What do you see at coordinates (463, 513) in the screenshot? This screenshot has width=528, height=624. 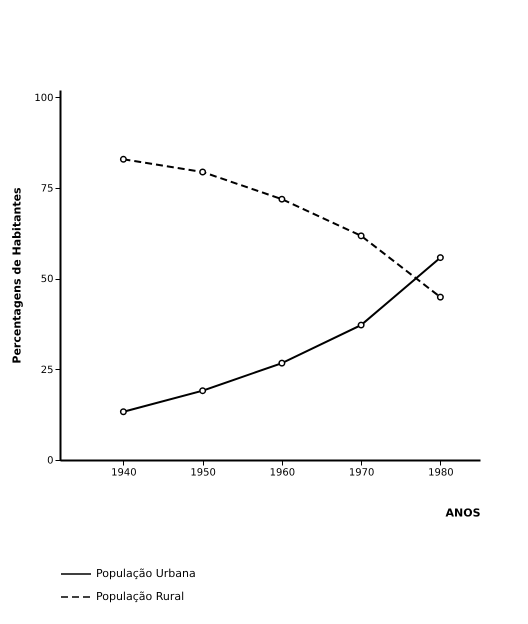 I see `x-axis-title: ANOS` at bounding box center [463, 513].